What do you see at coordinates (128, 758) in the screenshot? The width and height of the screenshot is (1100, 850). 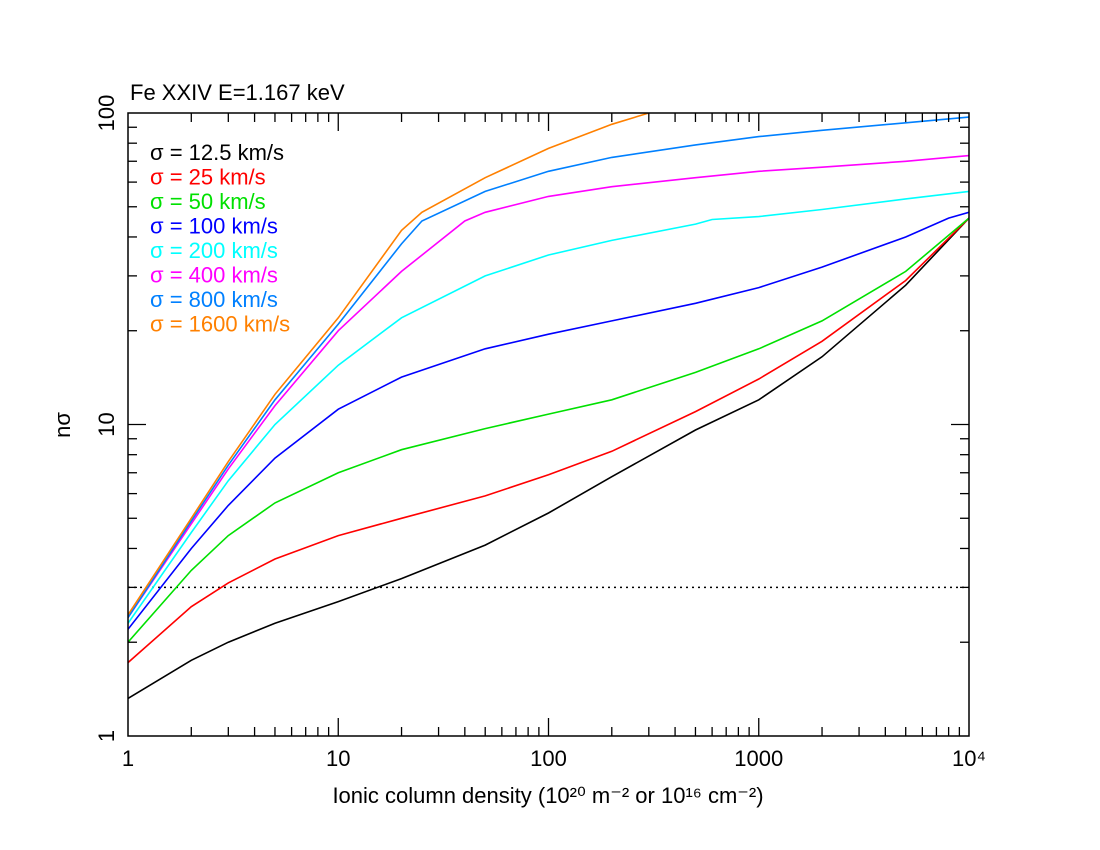 I see `x-tick-label-0: 1` at bounding box center [128, 758].